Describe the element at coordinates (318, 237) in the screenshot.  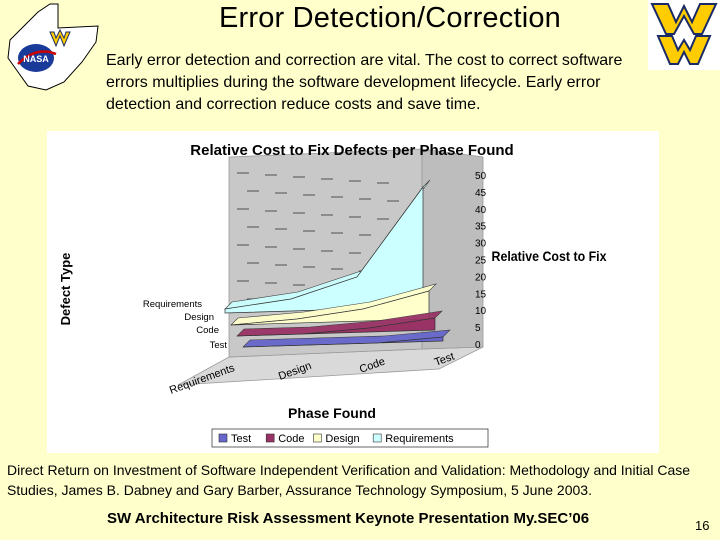
I see `wall-gridlines` at that location.